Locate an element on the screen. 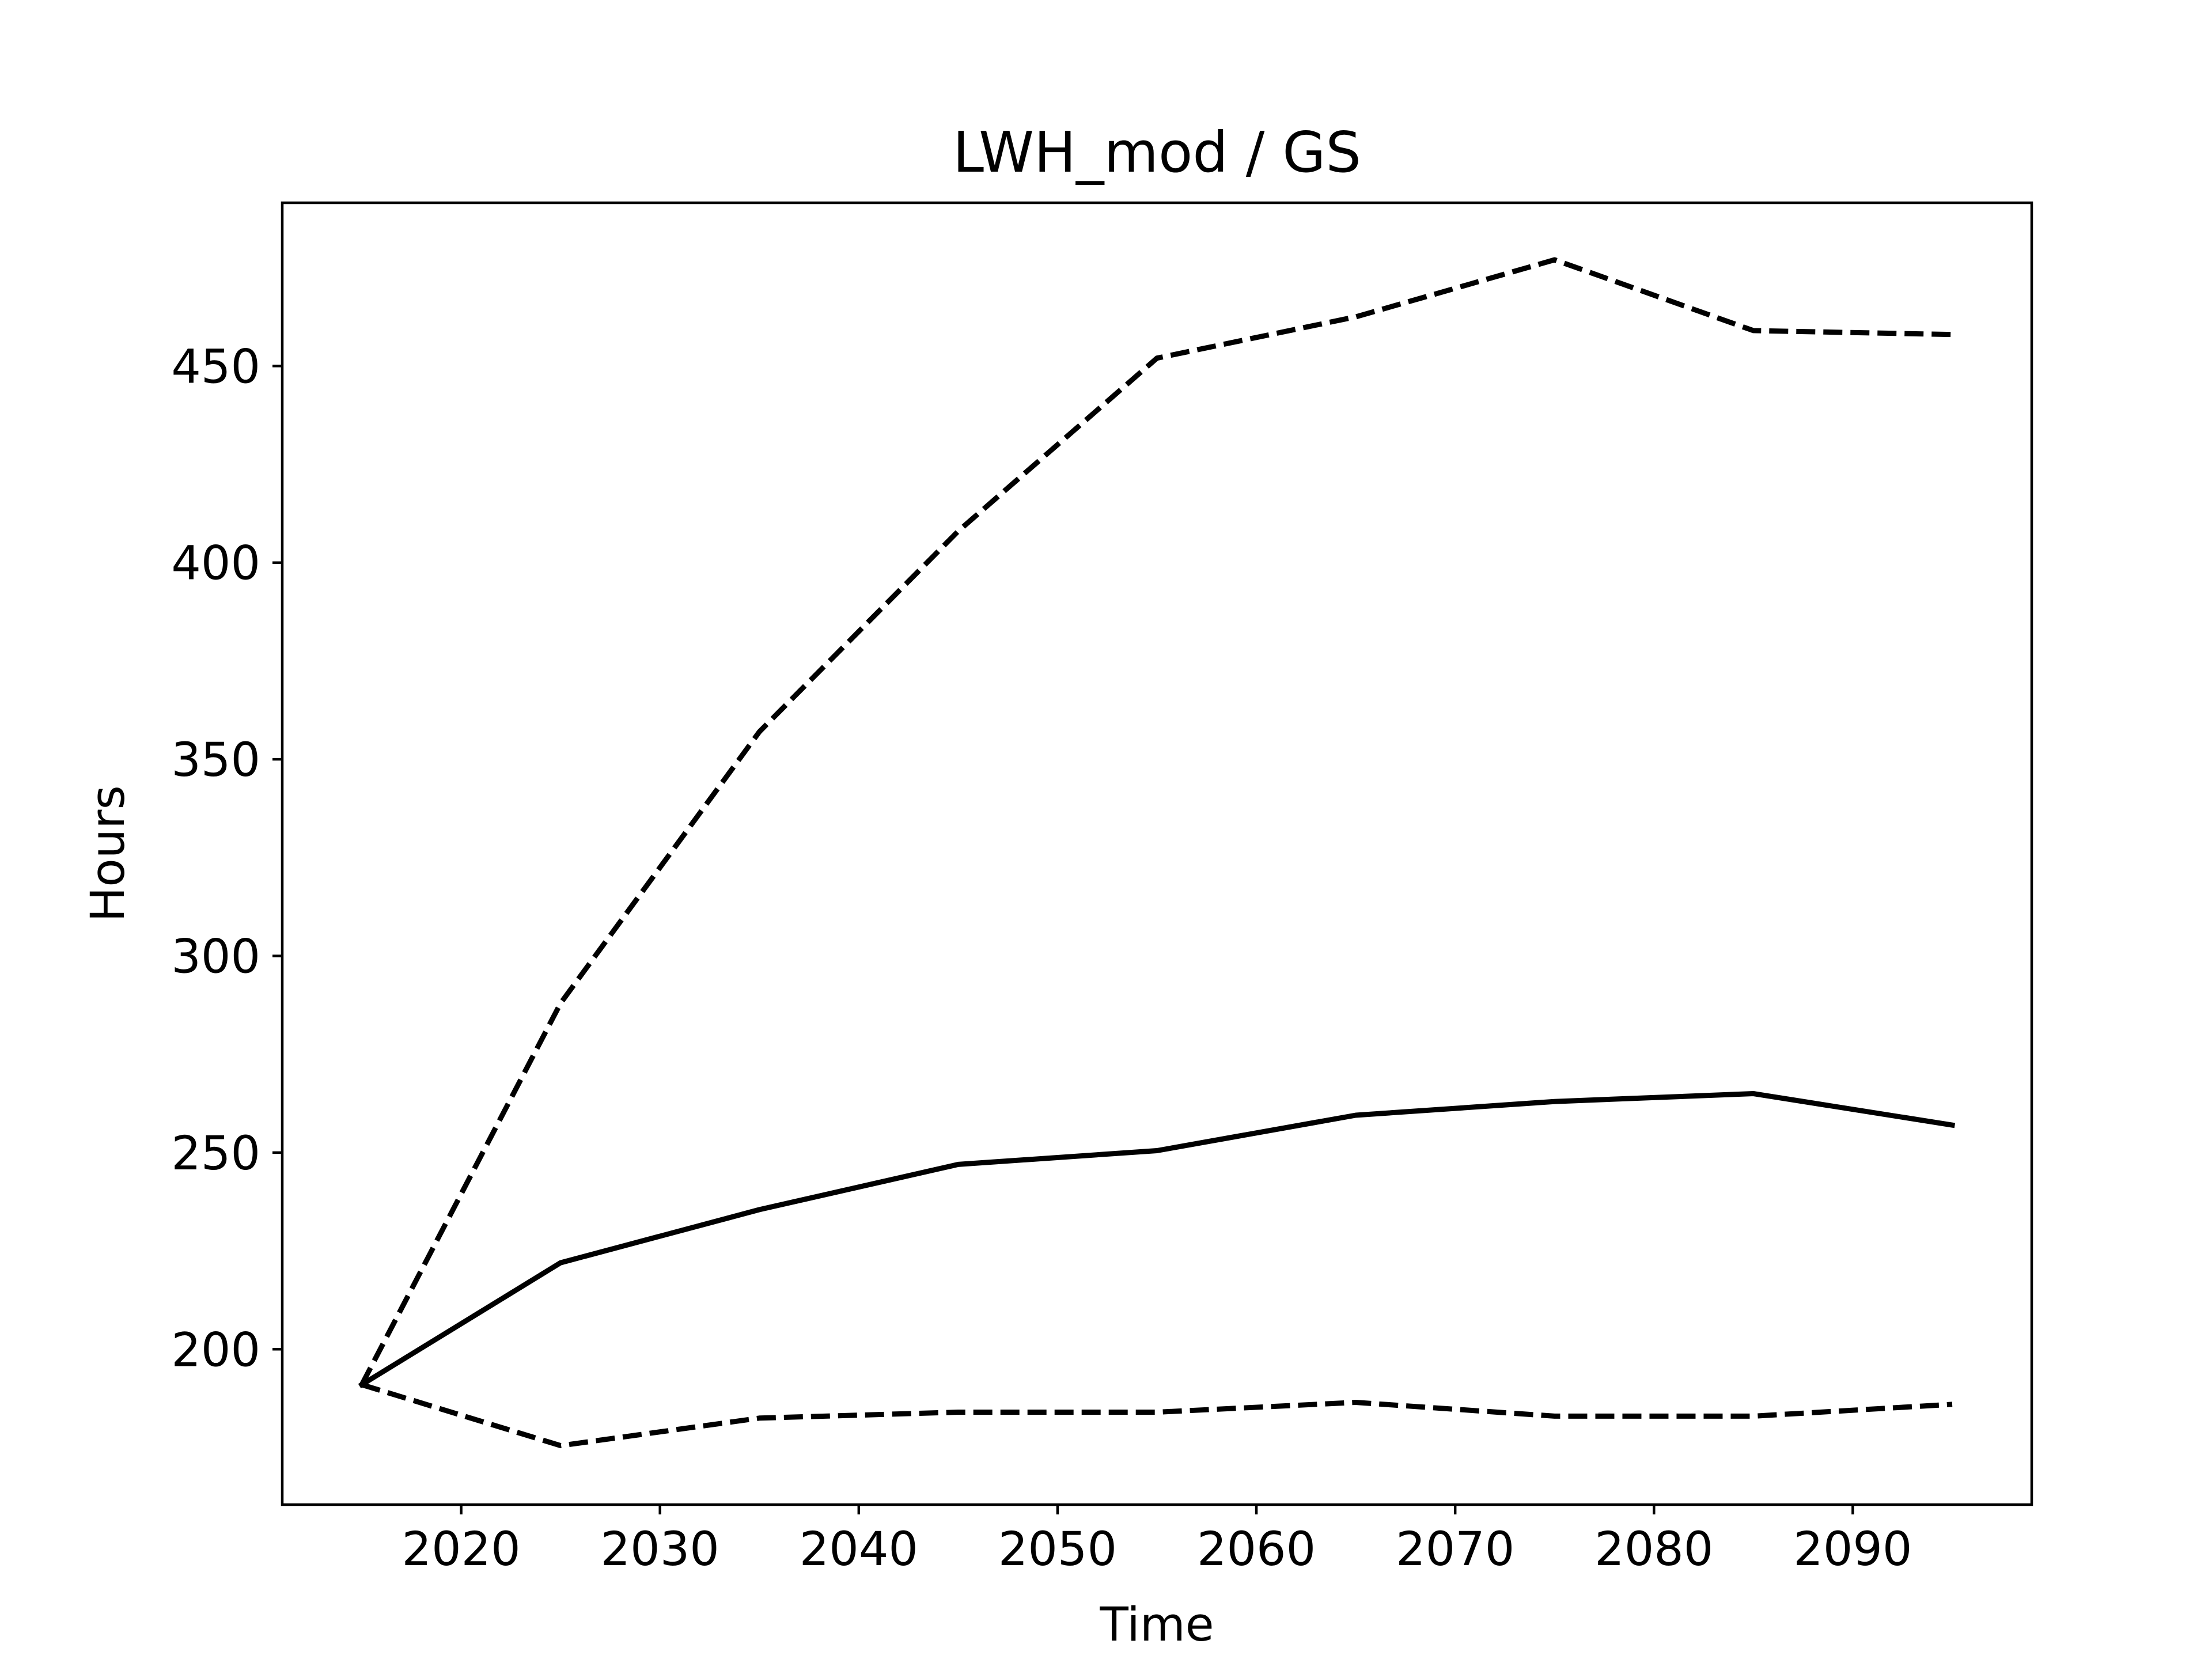 This screenshot has width=2212, height=1659. x-axis: 2020 2030 2040 2050 2060 2070 2080 2090 is located at coordinates (1157, 1541).